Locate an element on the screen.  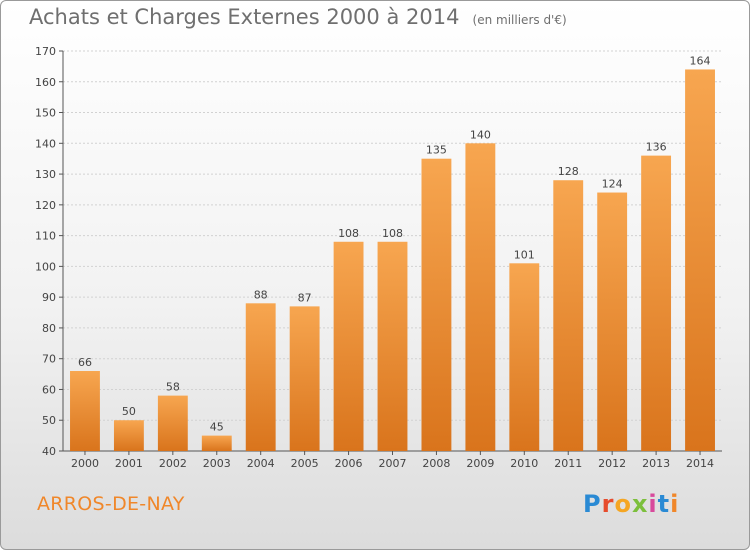
data-label: 87 is located at coordinates (305, 297).